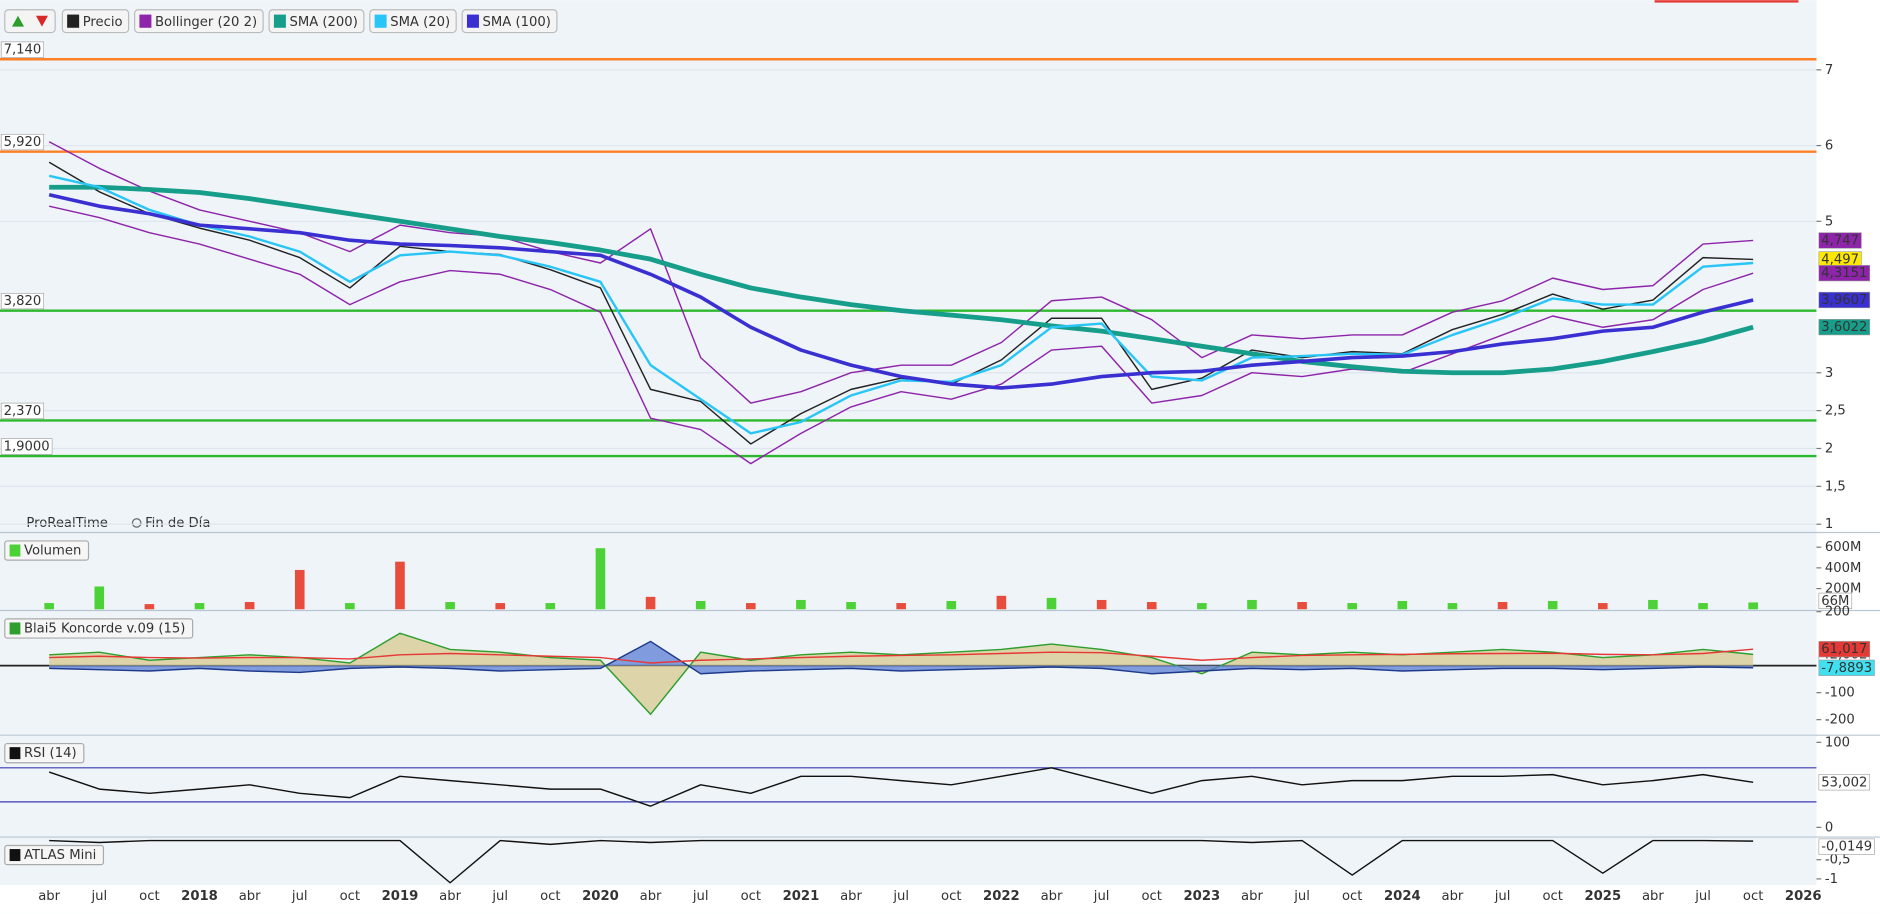 The image size is (1880, 914). I want to click on top-marker, so click(1726, 1).